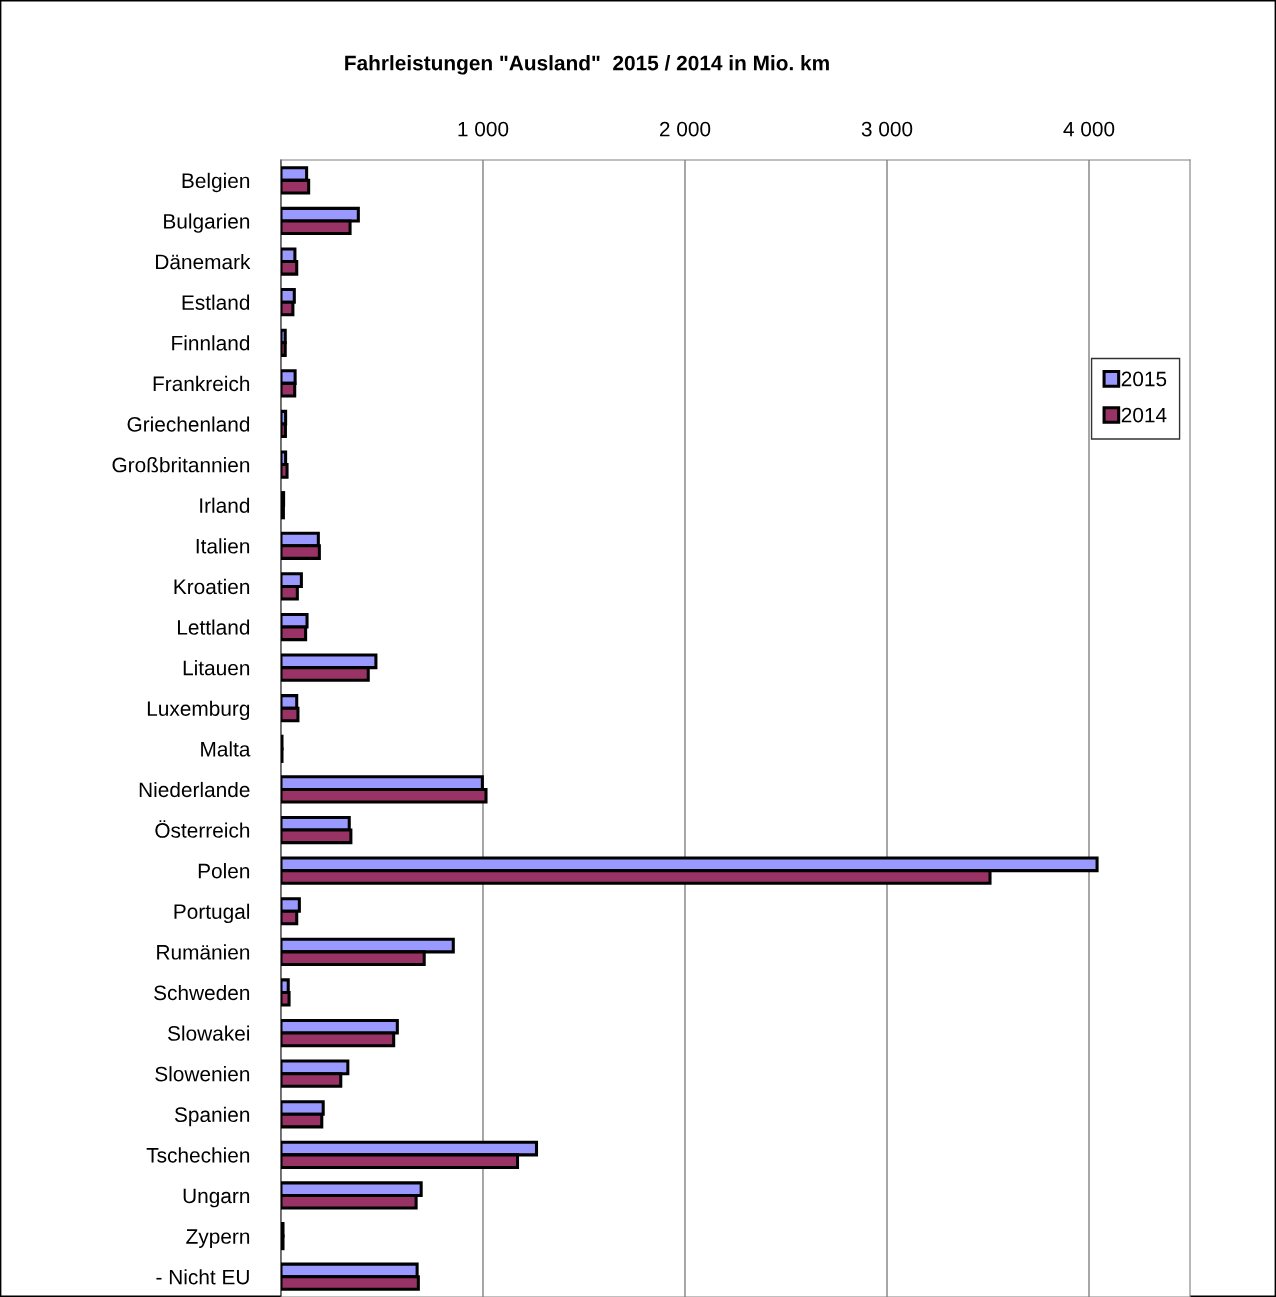 This screenshot has height=1297, width=1276. I want to click on y-tick-label: Slowakei, so click(208, 1033).